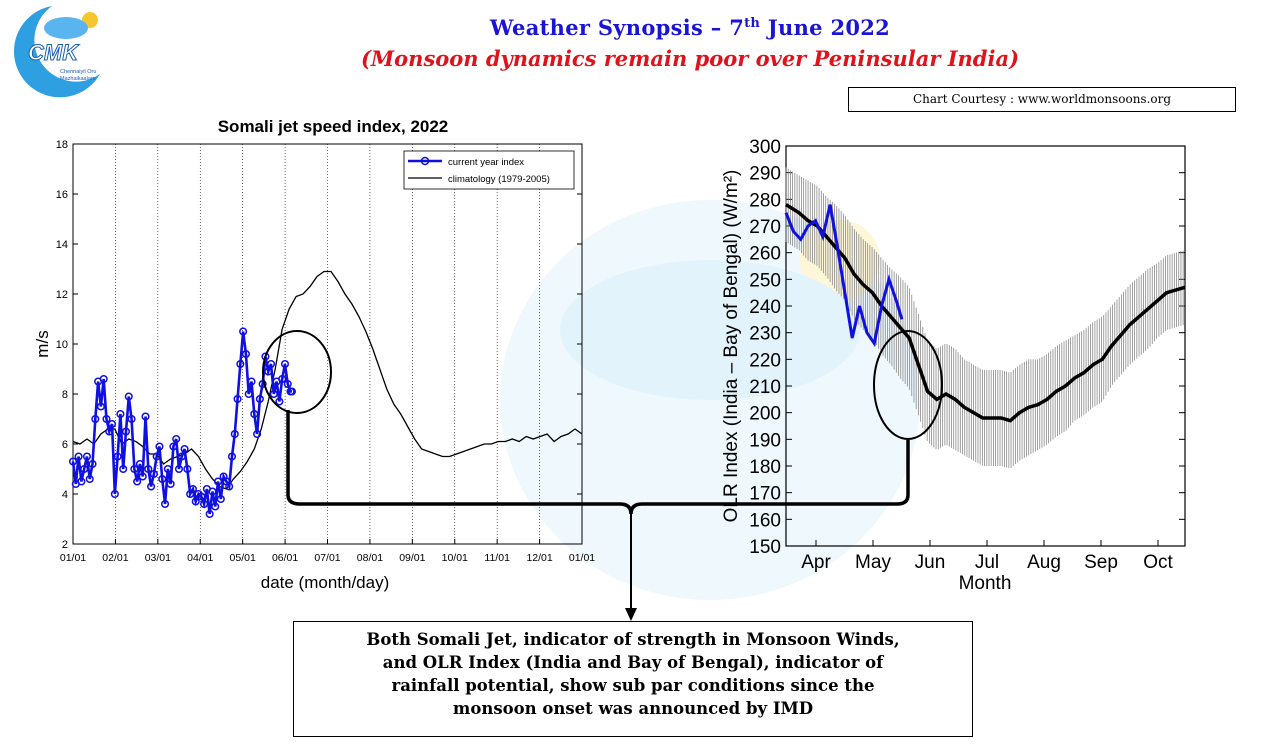 This screenshot has height=745, width=1266. What do you see at coordinates (78, 72) in the screenshot?
I see `logo-caption-1: Chennaiyil Oru` at bounding box center [78, 72].